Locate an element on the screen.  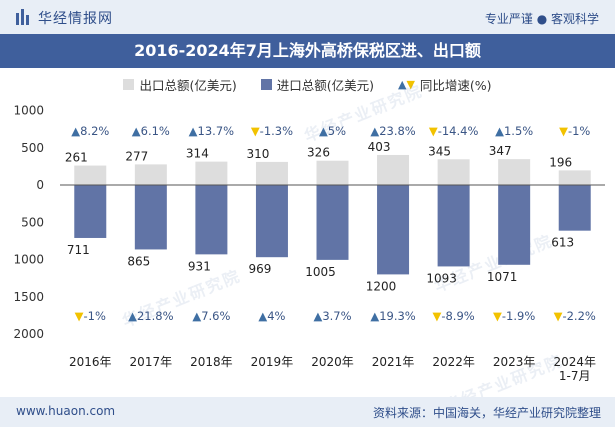
import-value-label: 969 is located at coordinates (259, 269).